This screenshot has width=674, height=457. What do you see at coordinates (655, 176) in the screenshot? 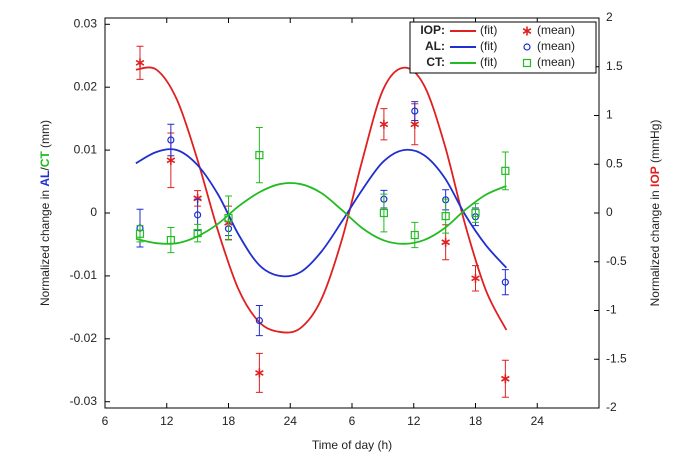
I see `y2-axis-label-part: IOP` at bounding box center [655, 176].